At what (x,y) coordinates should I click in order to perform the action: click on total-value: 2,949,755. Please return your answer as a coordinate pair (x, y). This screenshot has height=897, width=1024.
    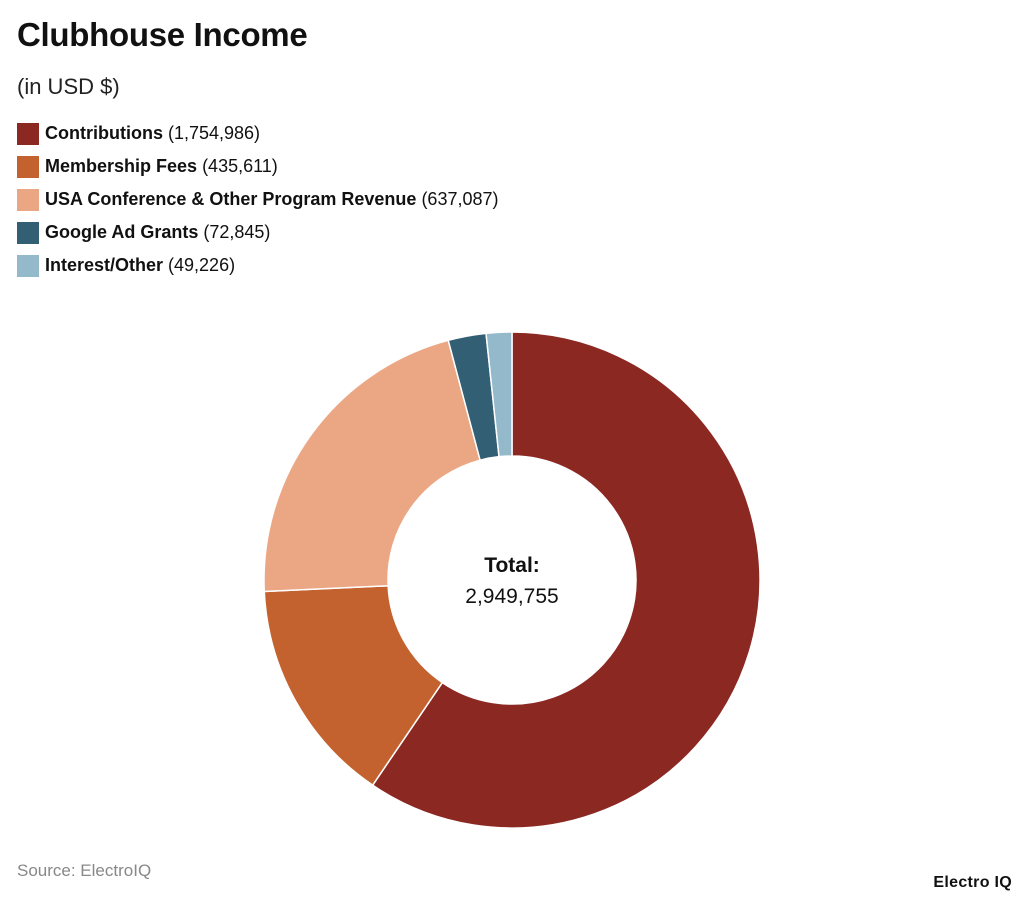
    Looking at the image, I should click on (511, 596).